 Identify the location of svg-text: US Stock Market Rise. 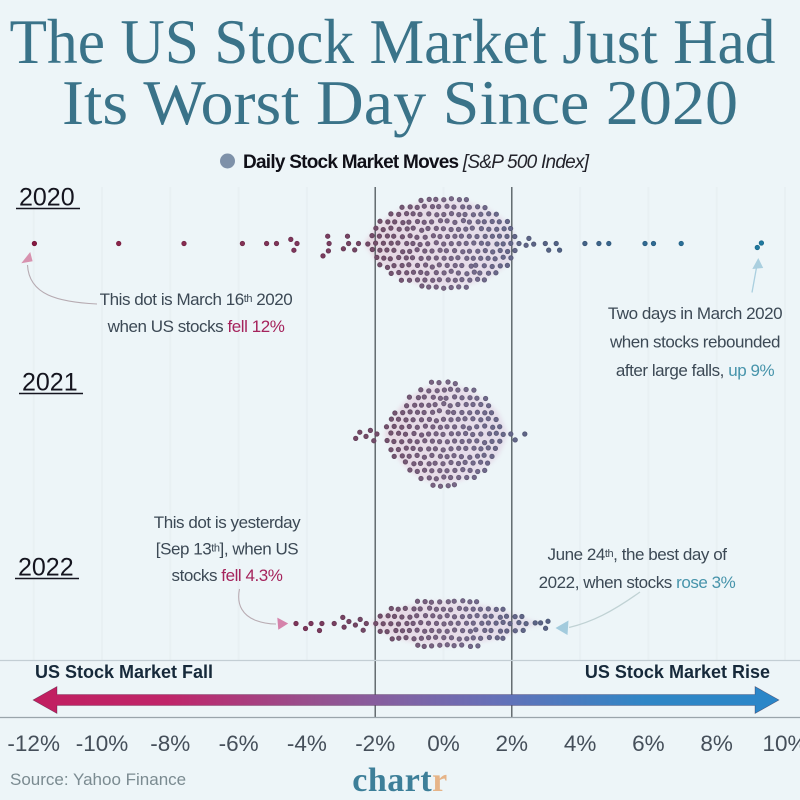
(677, 672).